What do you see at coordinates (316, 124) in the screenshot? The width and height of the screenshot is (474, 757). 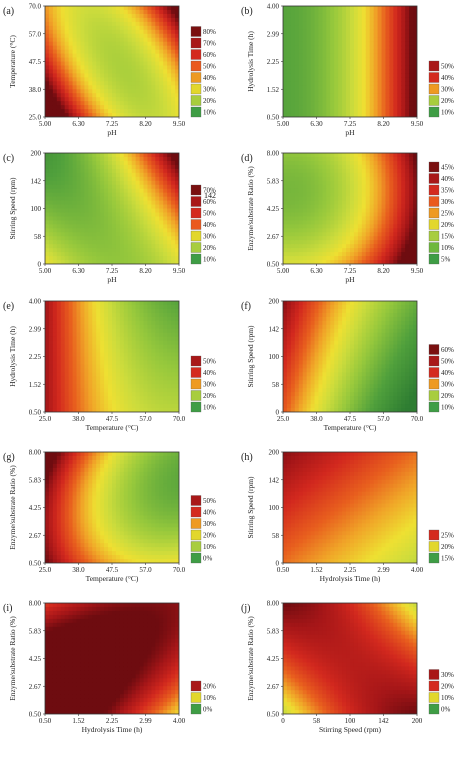 I see `x-tick-label: 6.30` at bounding box center [316, 124].